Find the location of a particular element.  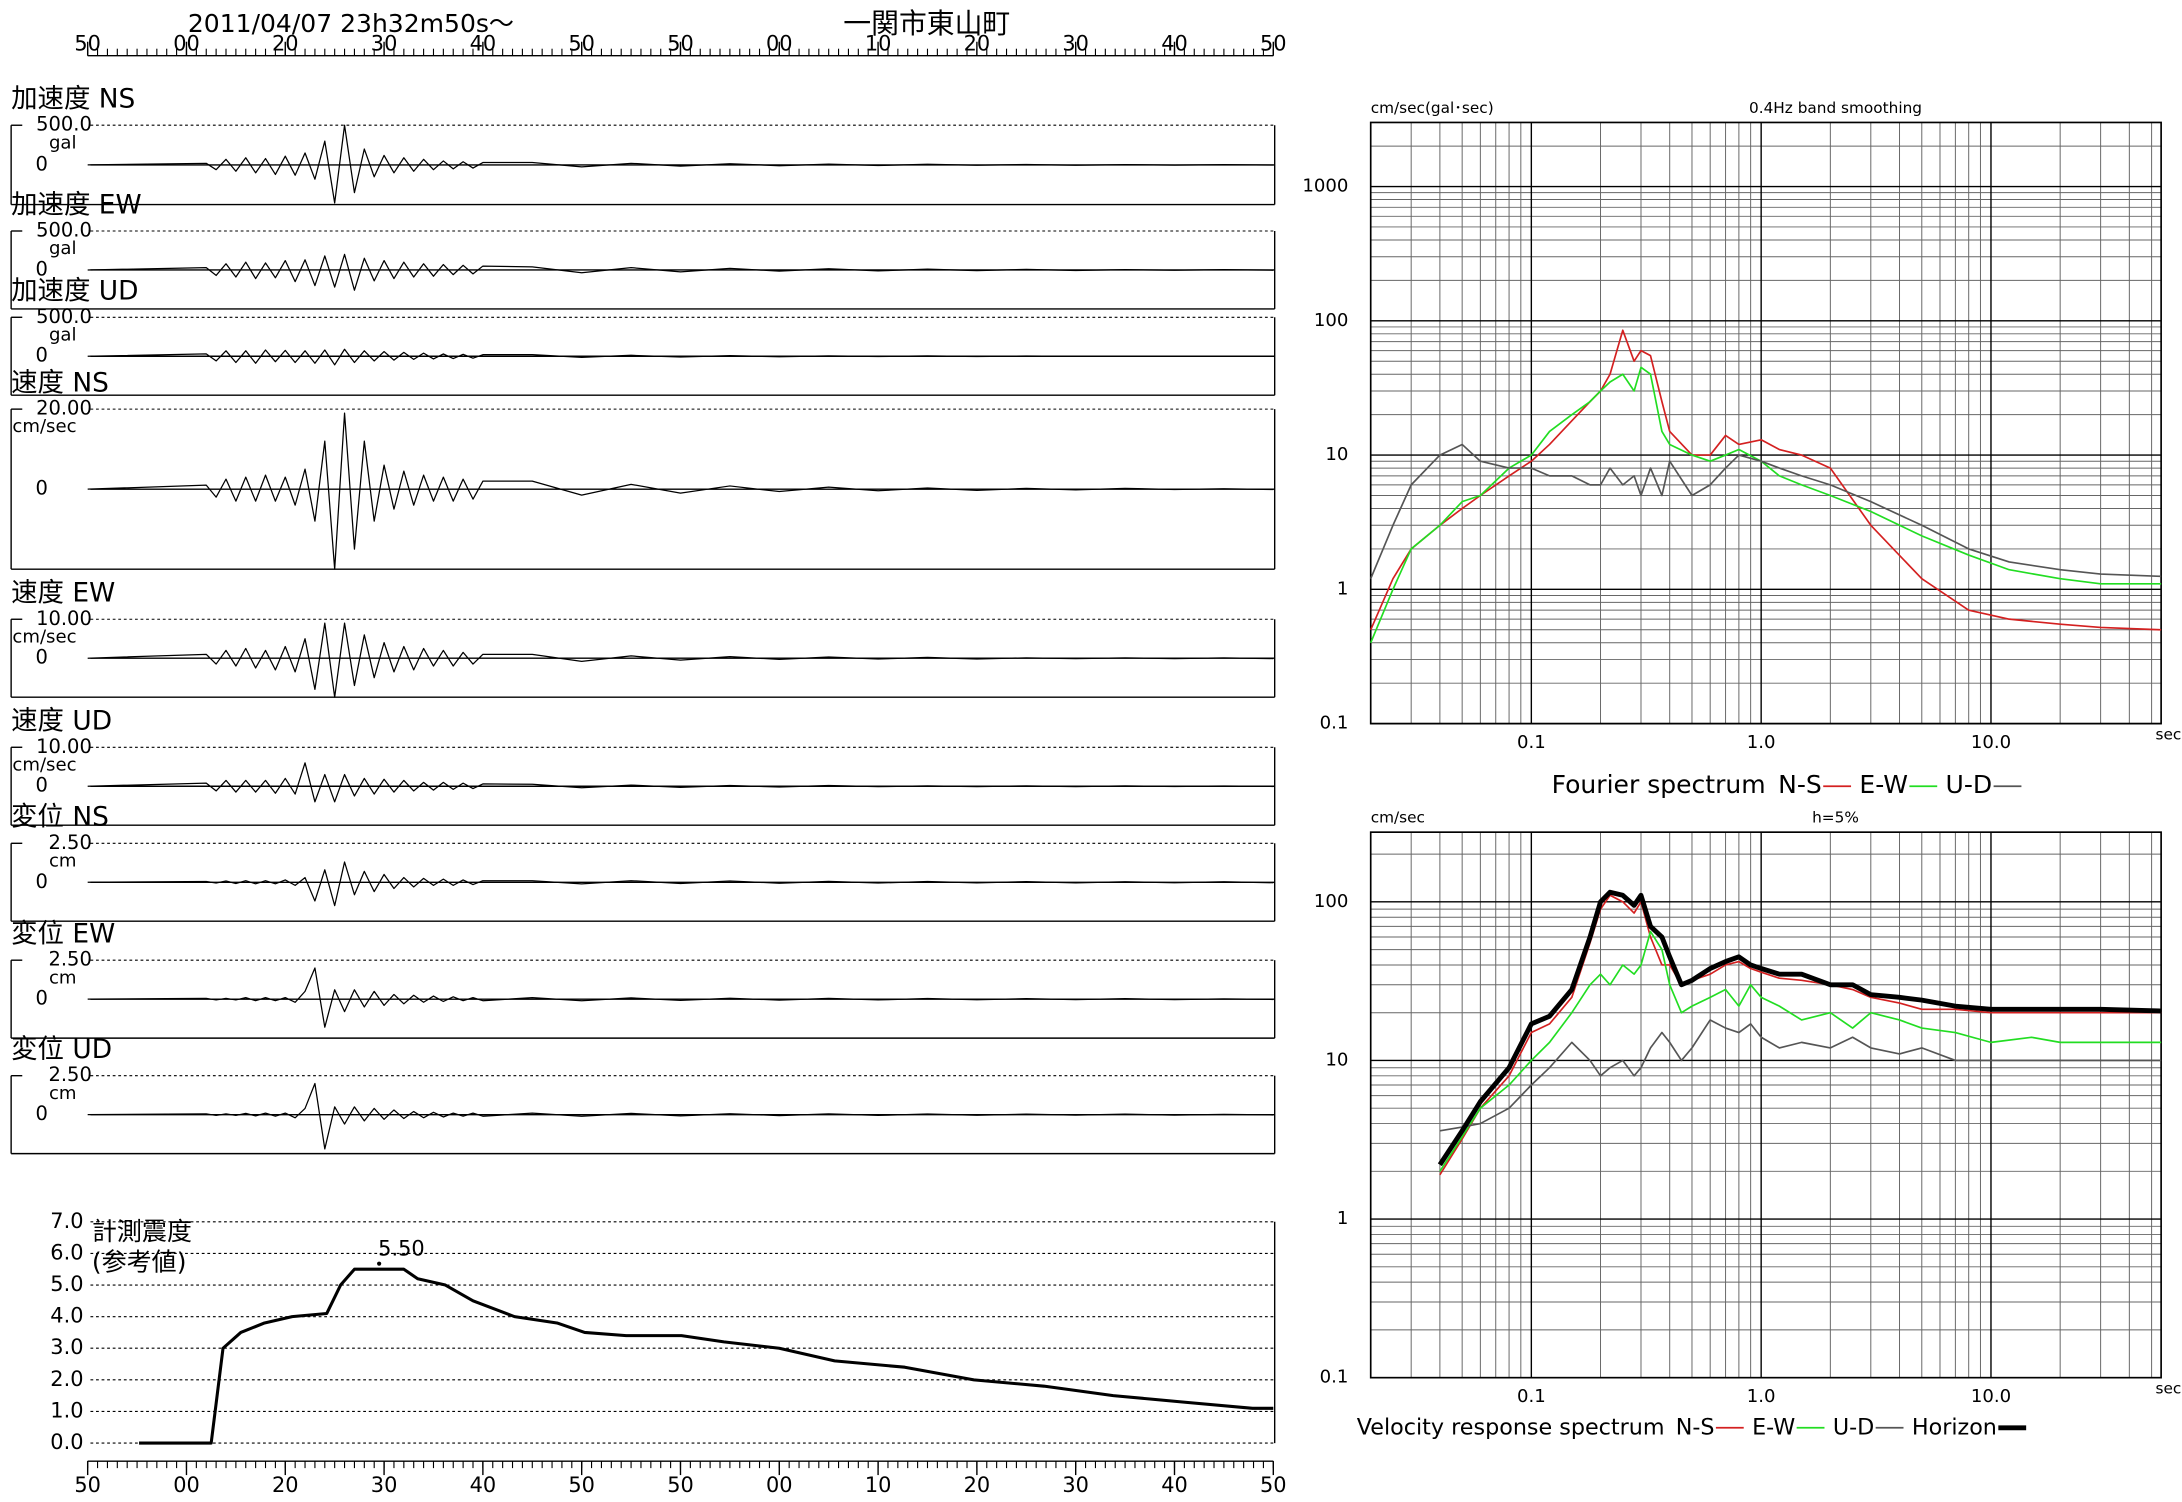

legend-caption: Velocity response spectrum is located at coordinates (1511, 1427).